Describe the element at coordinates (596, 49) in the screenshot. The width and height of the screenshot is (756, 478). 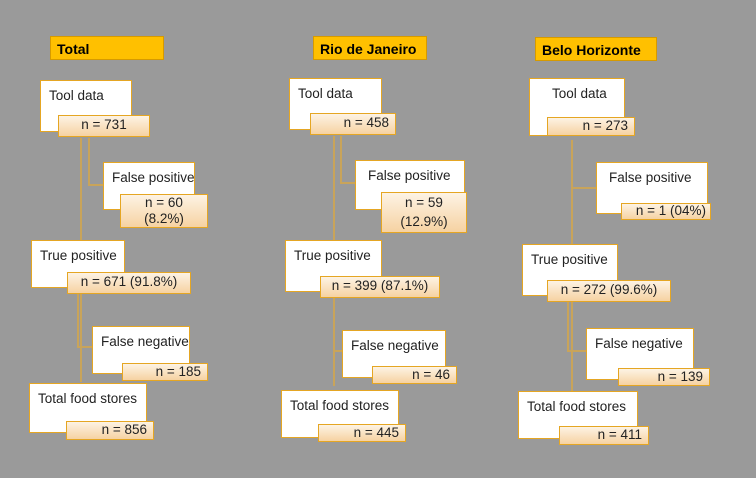
I see `panel-title: Belo Horizonte` at that location.